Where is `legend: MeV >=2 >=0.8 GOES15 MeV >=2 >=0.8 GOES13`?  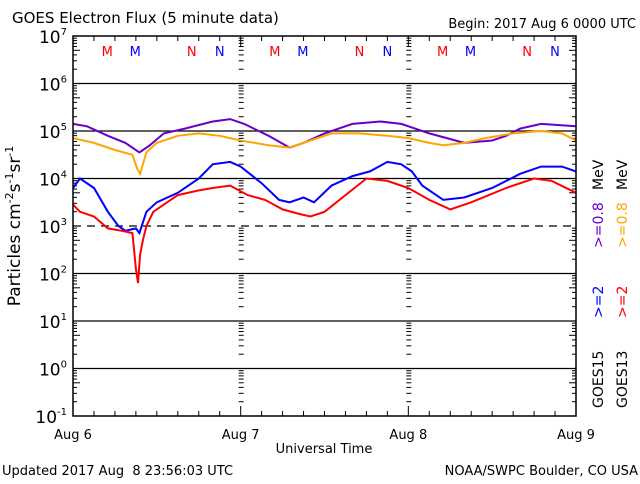
legend: MeV >=2 >=0.8 GOES15 MeV >=2 >=0.8 GOES13 is located at coordinates (611, 283).